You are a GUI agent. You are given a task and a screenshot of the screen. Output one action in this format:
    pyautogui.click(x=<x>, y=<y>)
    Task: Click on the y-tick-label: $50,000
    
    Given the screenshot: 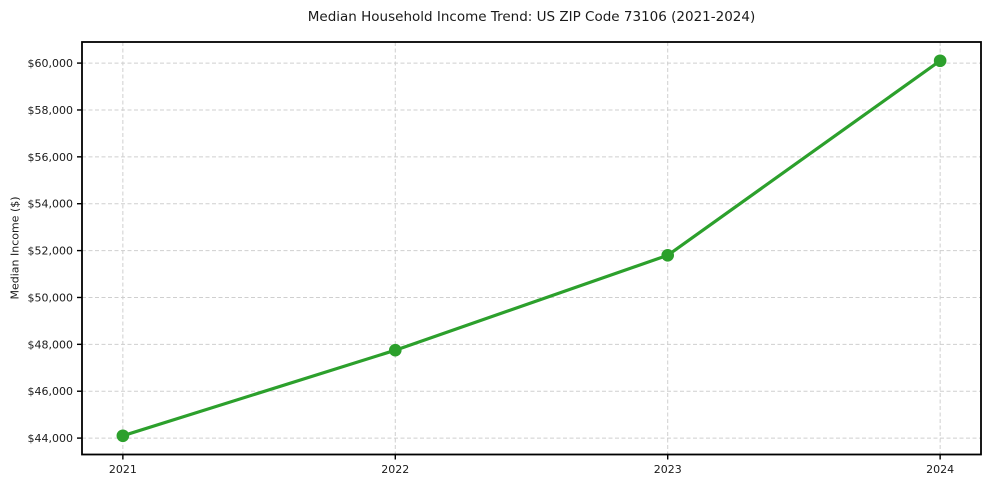 What is the action you would take?
    pyautogui.click(x=51, y=297)
    